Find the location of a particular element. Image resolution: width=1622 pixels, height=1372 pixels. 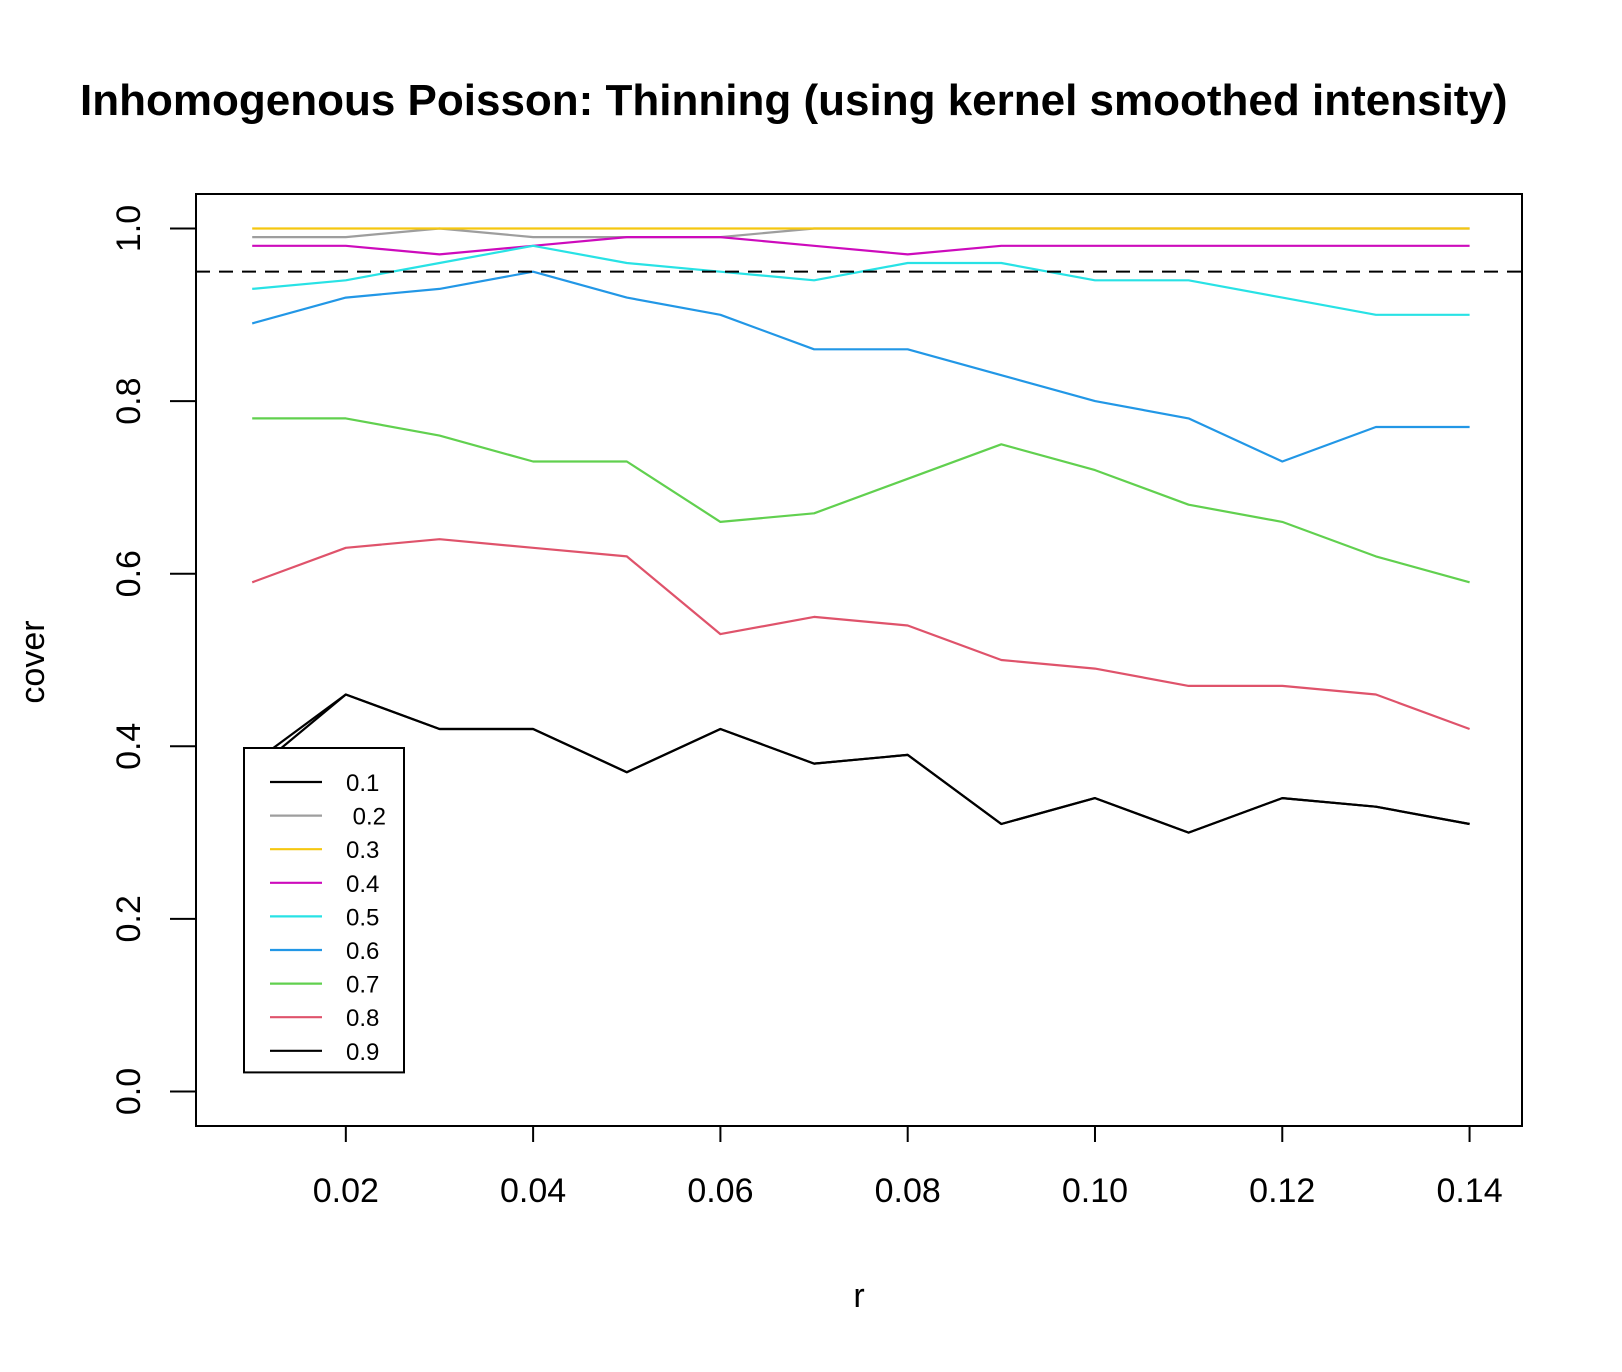

y-axis-label: cover is located at coordinates (33, 661).